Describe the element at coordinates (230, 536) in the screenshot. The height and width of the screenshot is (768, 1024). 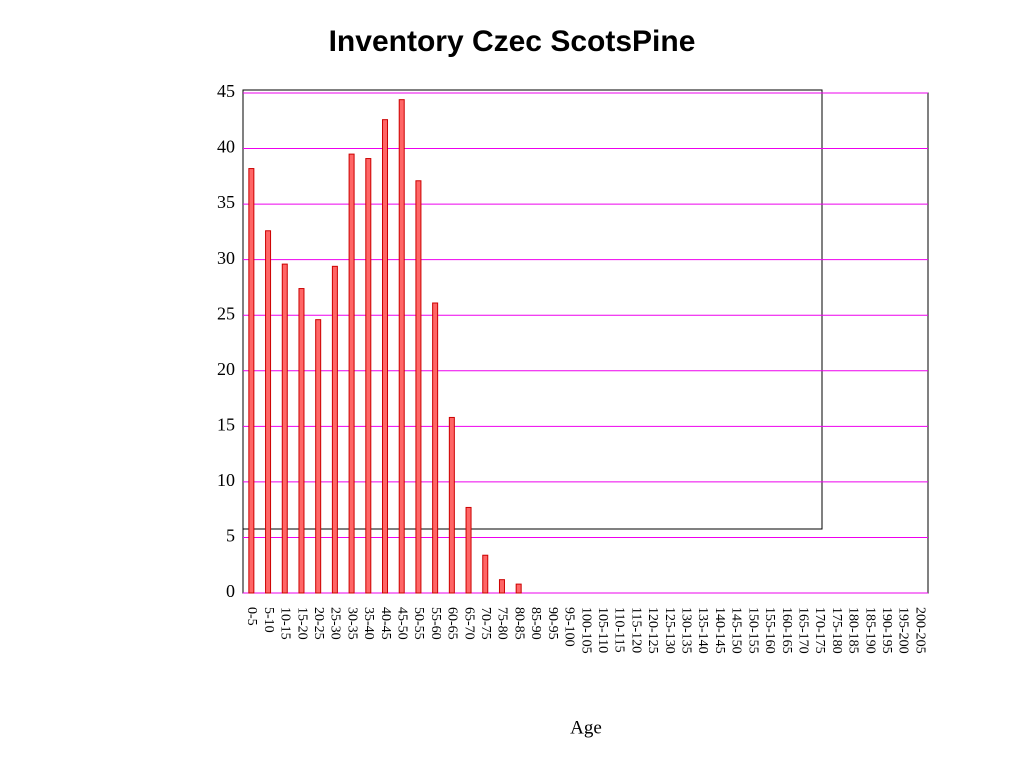
I see `y-tick-label: 5` at that location.